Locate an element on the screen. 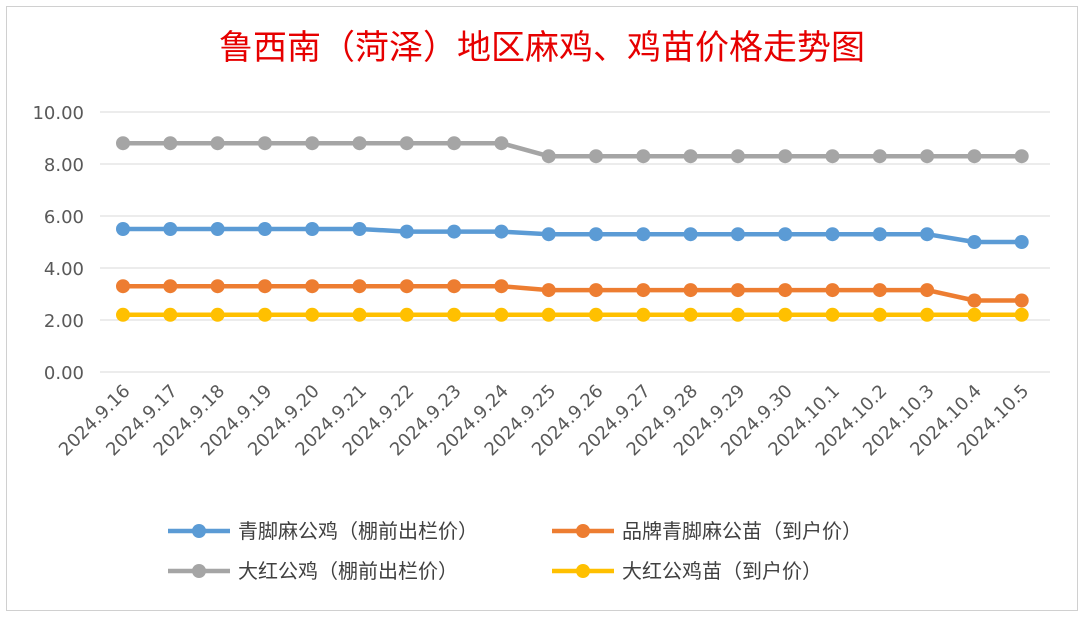 Image resolution: width=1084 pixels, height=617 pixels. y-tick-label: 10.00 is located at coordinates (58, 113).